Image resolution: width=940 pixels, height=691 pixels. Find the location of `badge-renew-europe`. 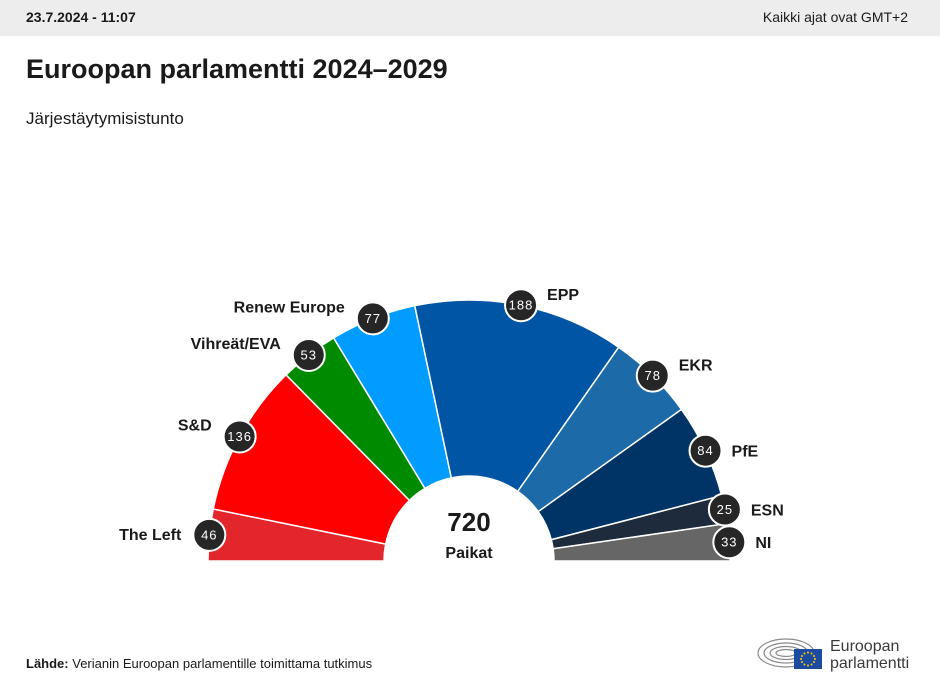

badge-renew-europe is located at coordinates (372, 318).